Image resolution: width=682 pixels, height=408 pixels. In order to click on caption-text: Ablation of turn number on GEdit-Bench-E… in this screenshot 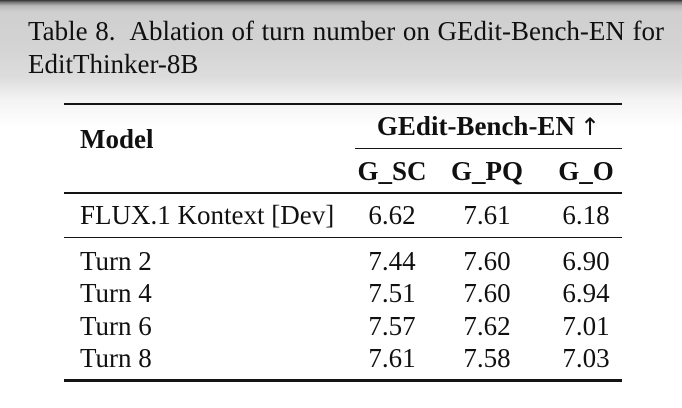, I will do `click(397, 31)`.